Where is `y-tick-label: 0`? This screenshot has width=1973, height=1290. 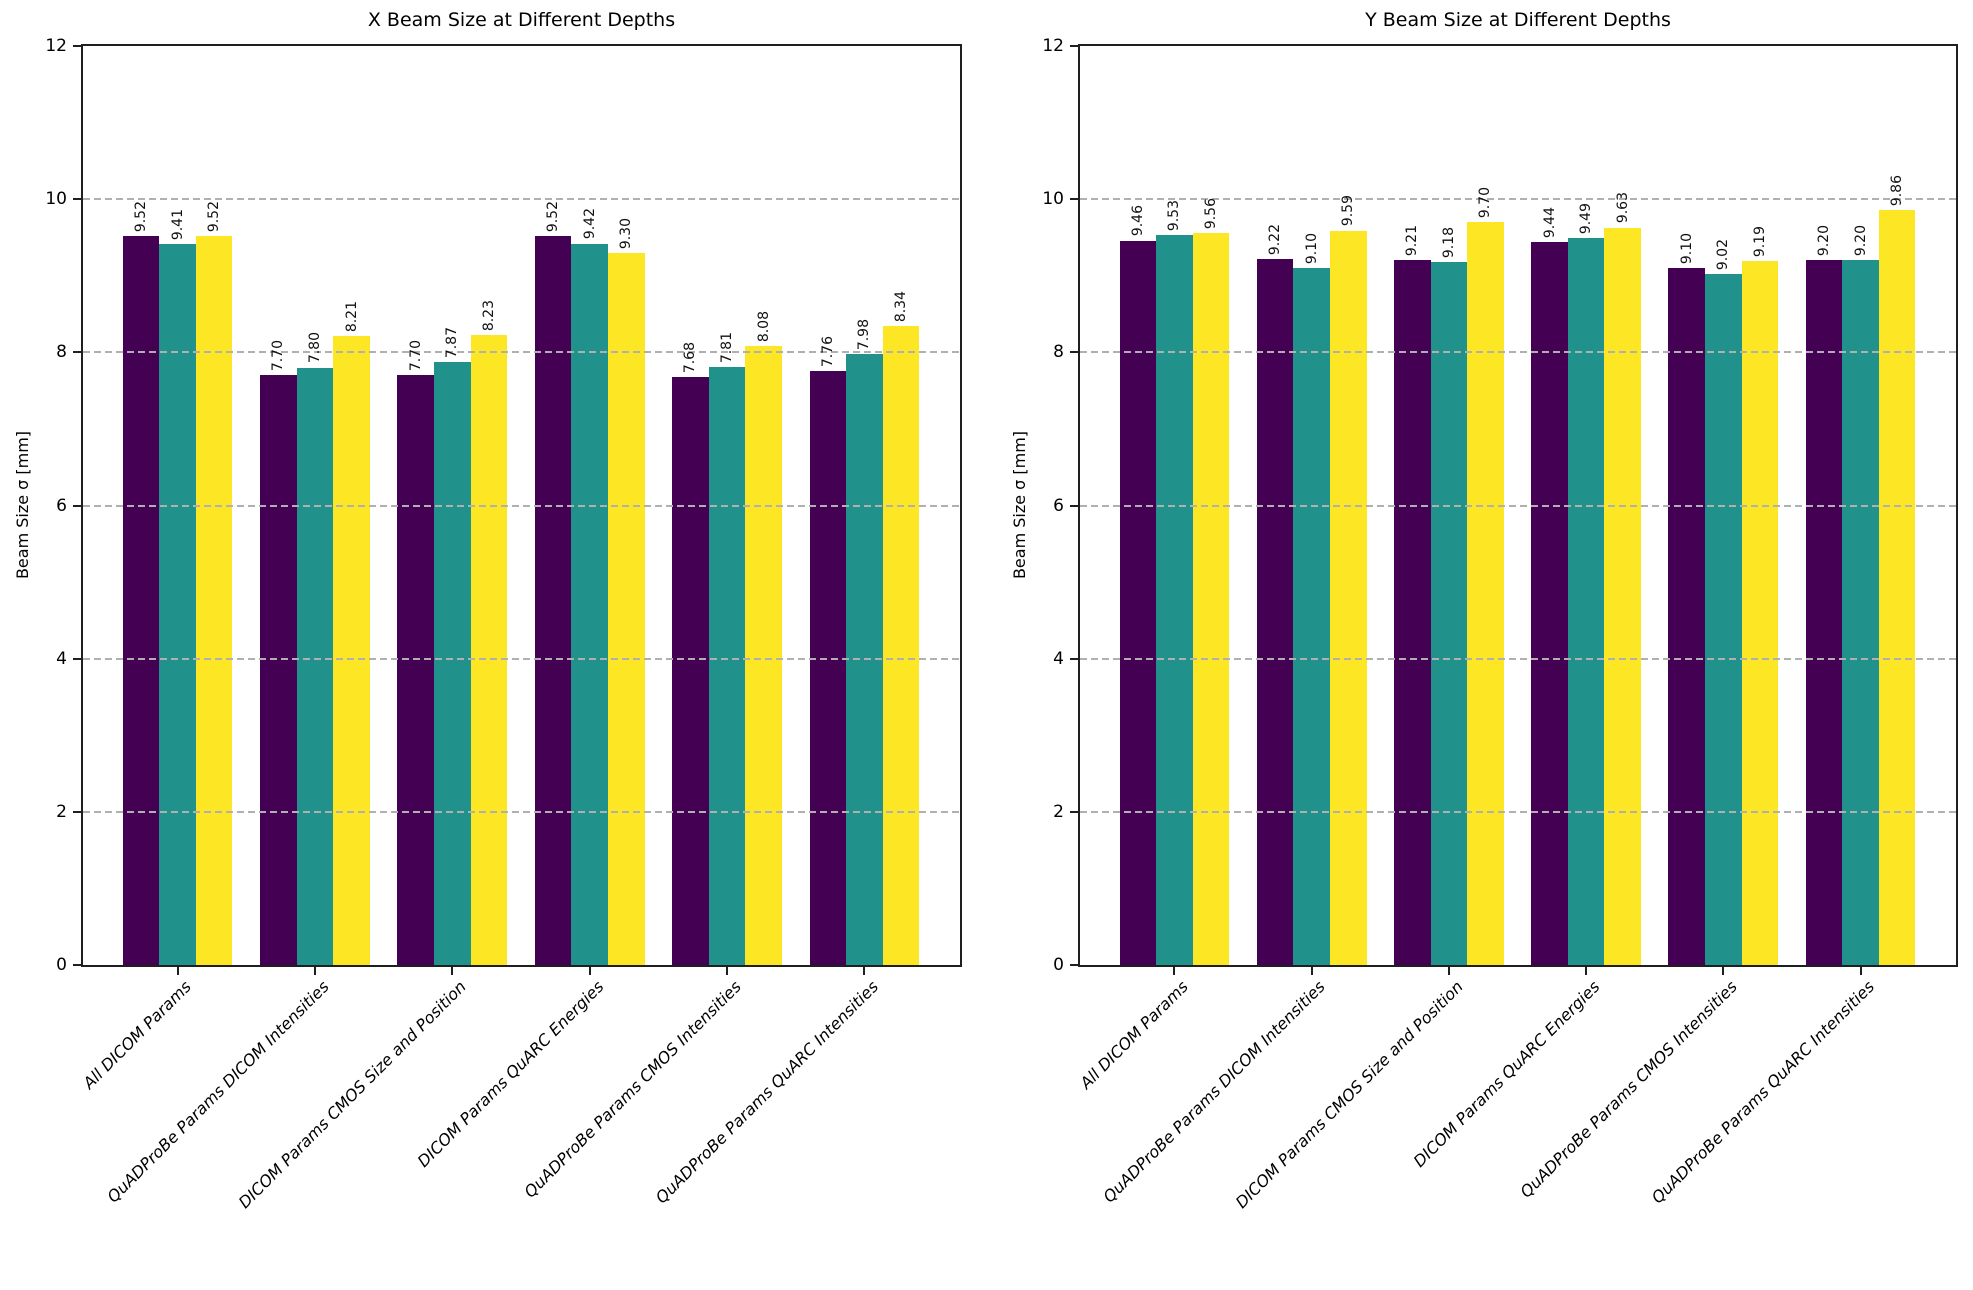 y-tick-label: 0 is located at coordinates (1058, 965).